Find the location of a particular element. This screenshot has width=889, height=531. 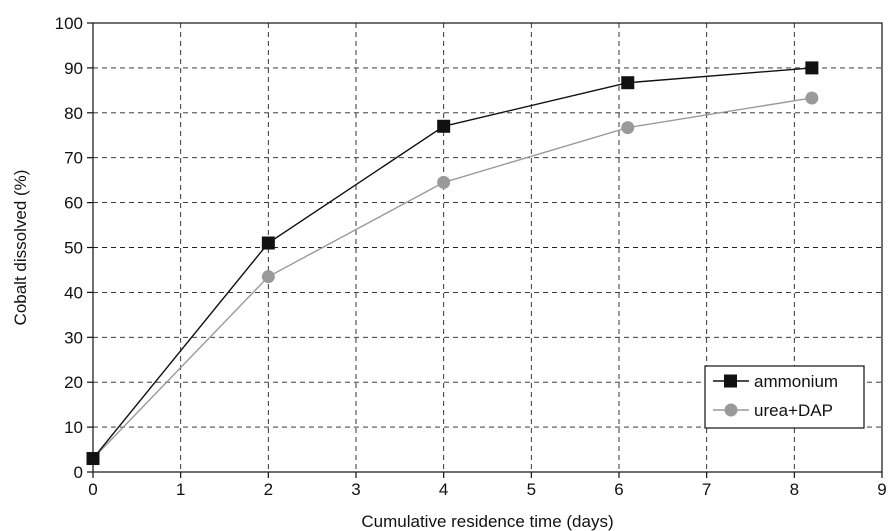

x-axis-label: Cumulative residence time (days) is located at coordinates (487, 521).